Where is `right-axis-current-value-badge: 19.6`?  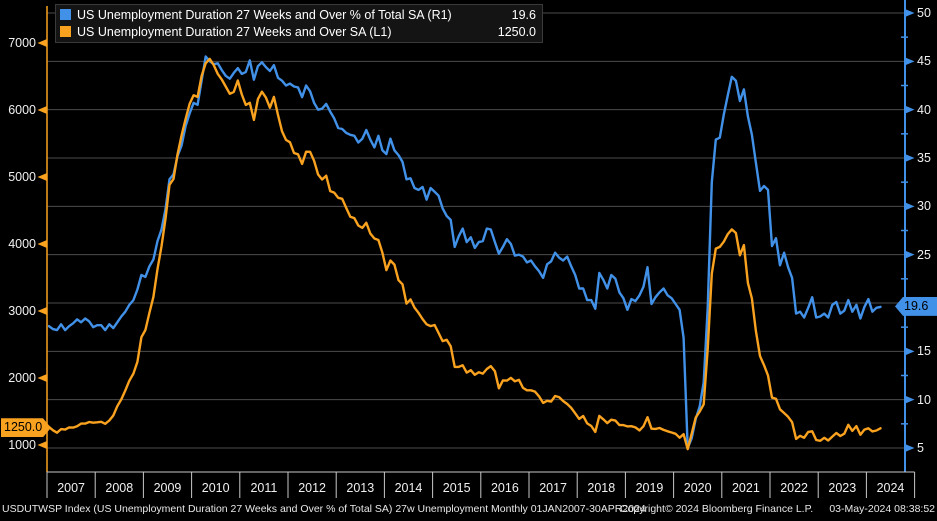
right-axis-current-value-badge: 19.6 is located at coordinates (916, 306).